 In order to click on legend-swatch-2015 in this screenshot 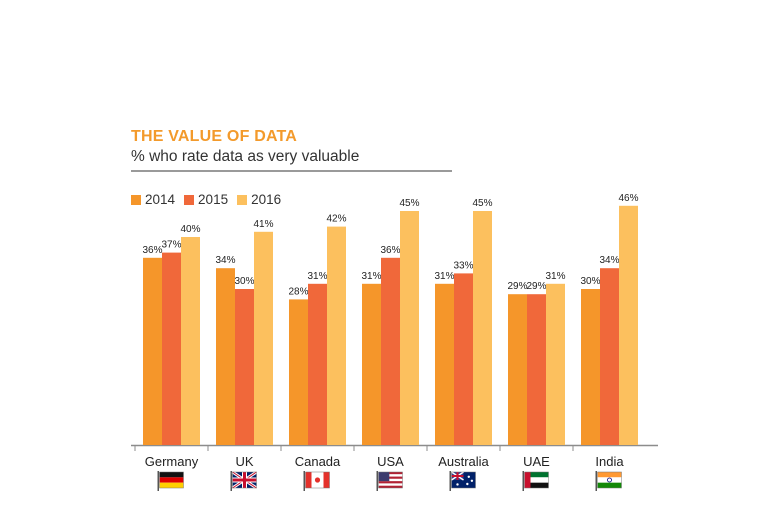, I will do `click(189, 199)`.